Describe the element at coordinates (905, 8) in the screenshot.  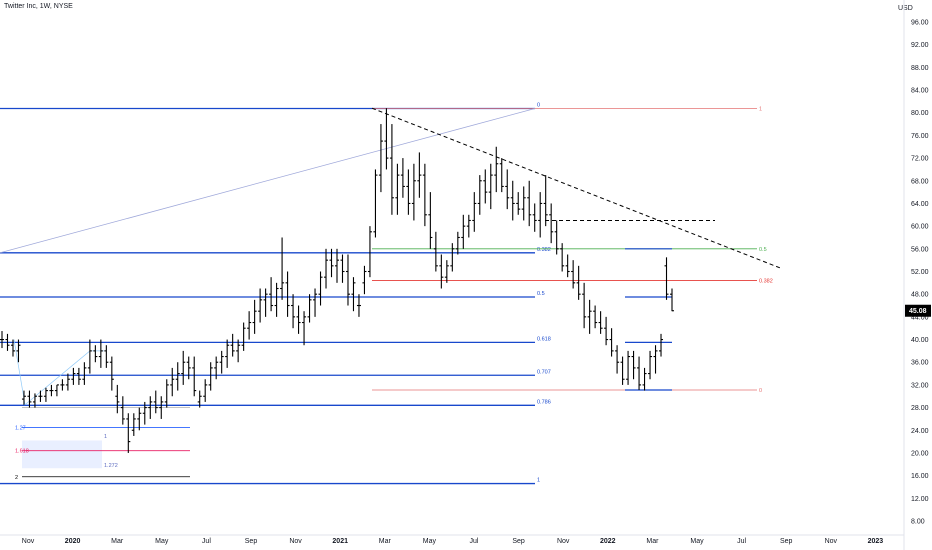
I see `currency-label: USD` at that location.